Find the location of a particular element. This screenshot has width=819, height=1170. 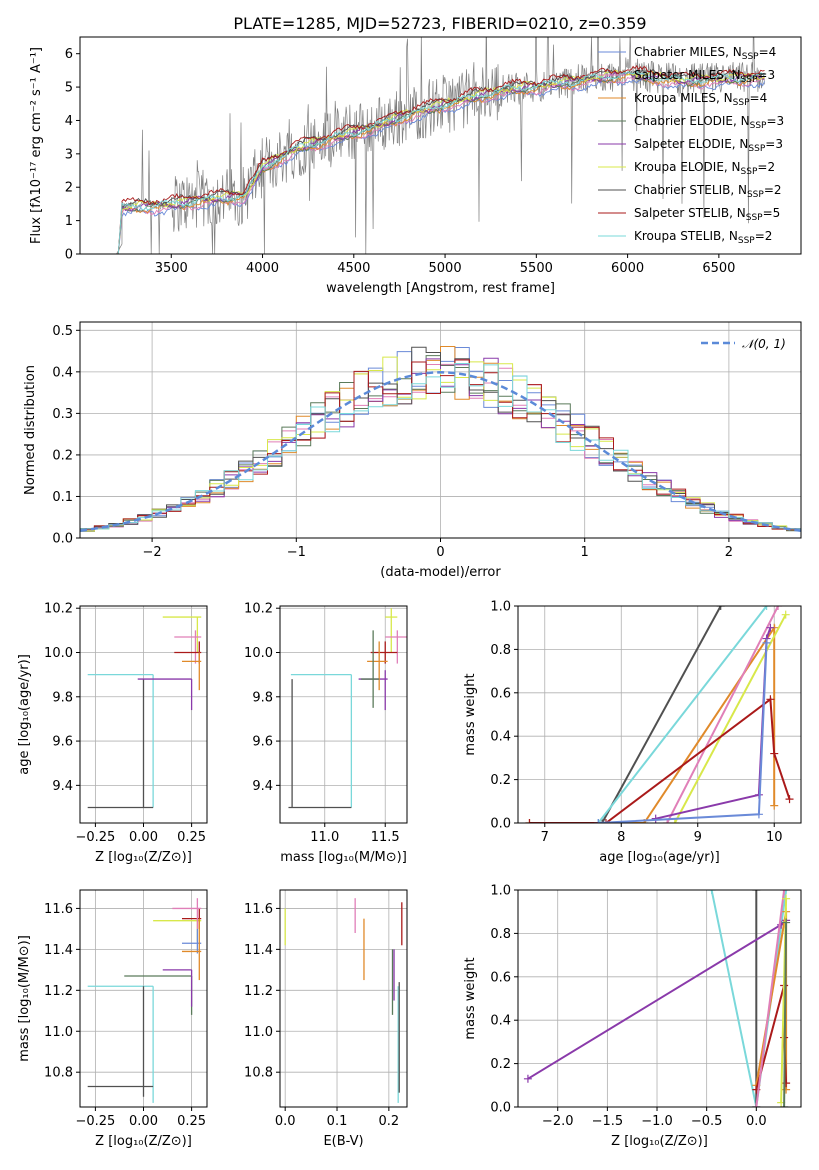

x-tick-label: 3500 is located at coordinates (171, 268).